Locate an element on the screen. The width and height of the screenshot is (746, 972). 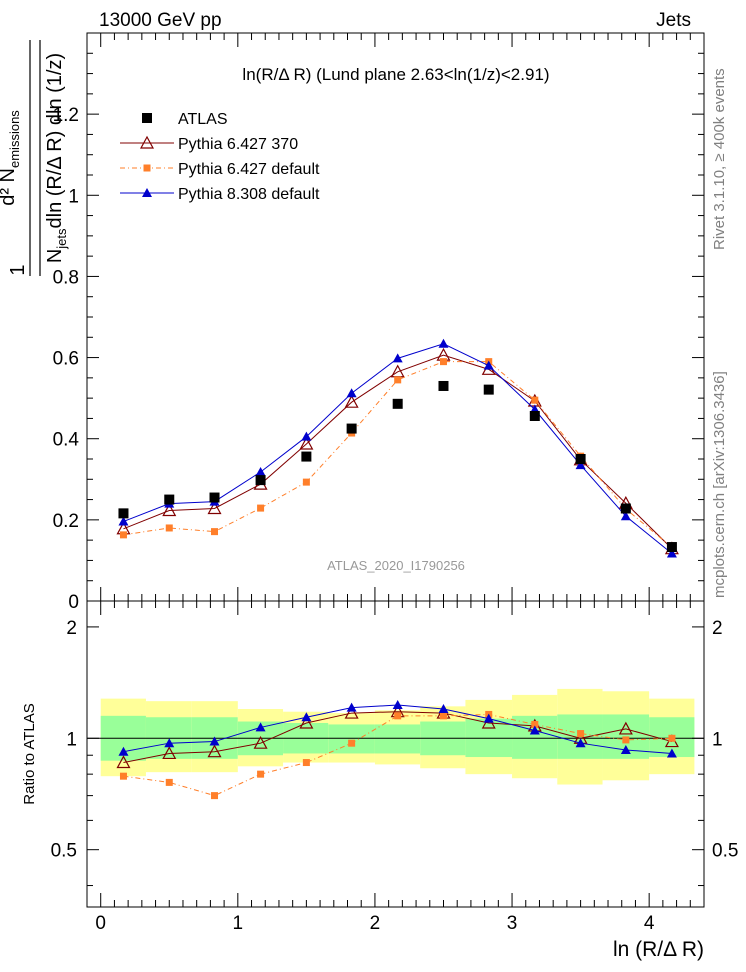
y-tick-label: 1.2 is located at coordinates (66, 115).